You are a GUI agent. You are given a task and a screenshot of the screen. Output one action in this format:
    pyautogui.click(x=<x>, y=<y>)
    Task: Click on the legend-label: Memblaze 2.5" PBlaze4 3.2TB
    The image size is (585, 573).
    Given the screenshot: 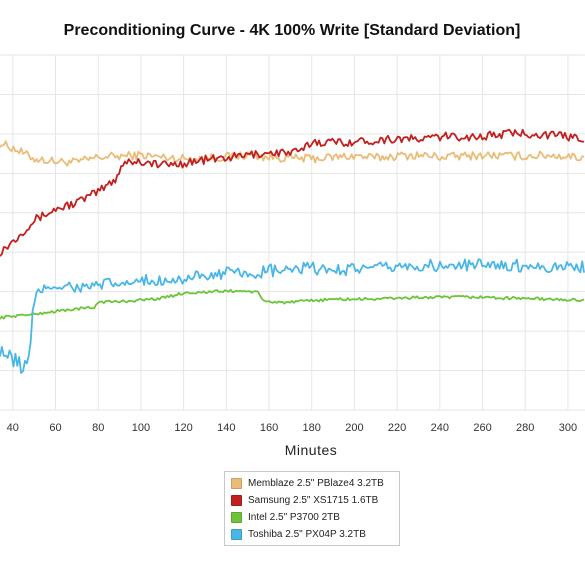 What is the action you would take?
    pyautogui.click(x=316, y=483)
    